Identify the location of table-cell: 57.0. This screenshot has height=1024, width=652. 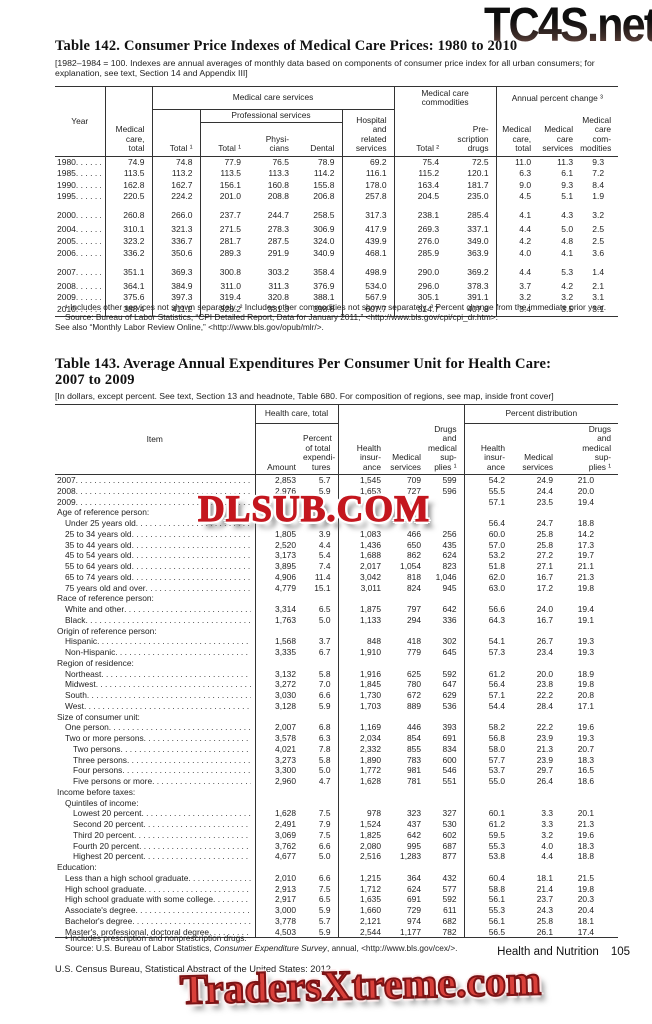
(497, 544).